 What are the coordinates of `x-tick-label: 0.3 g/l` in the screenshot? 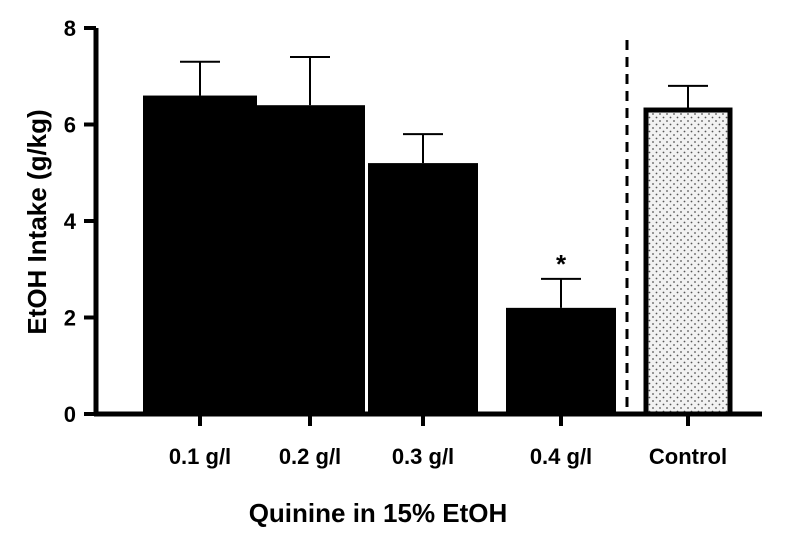 It's located at (423, 456).